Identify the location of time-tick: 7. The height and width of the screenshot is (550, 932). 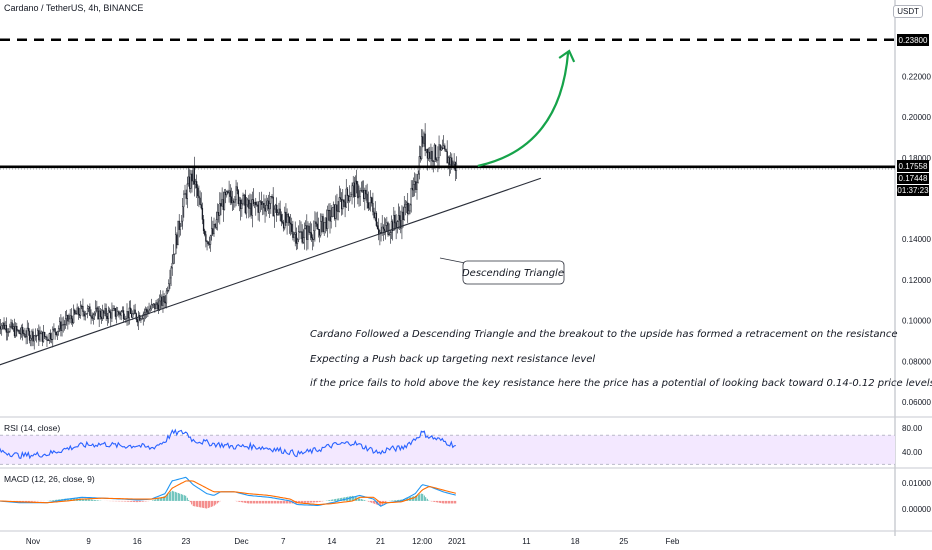
(283, 541).